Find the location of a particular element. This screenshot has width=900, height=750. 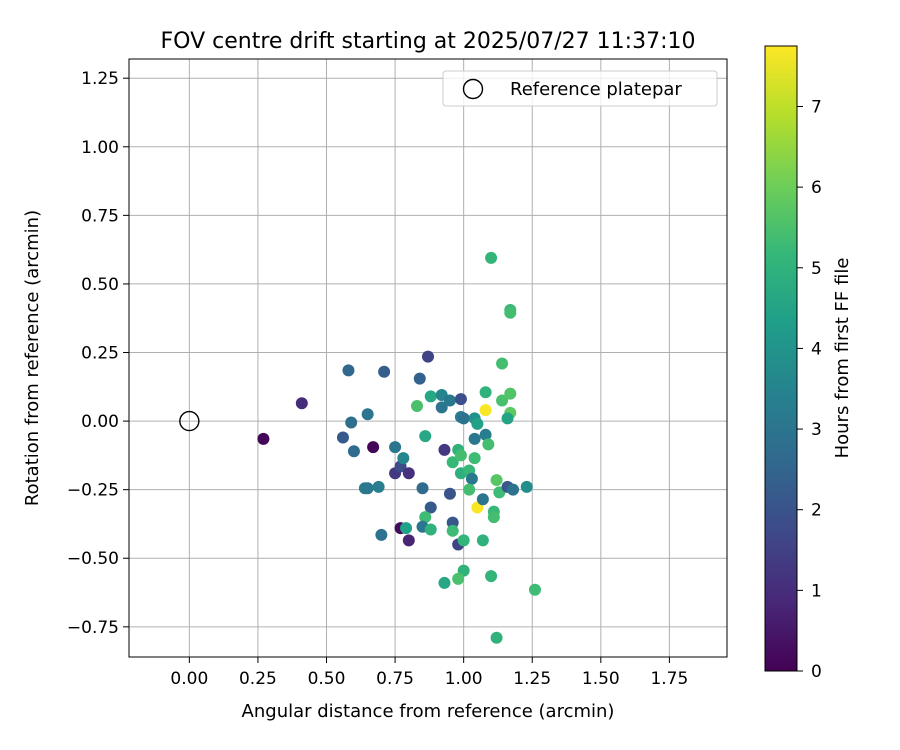

reference-platepar-marker is located at coordinates (189, 421).